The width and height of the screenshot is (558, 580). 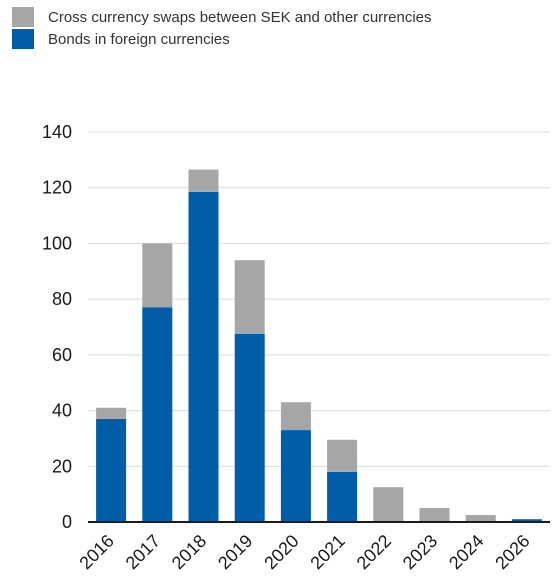 I want to click on bar-bonds-2018, so click(x=203, y=356).